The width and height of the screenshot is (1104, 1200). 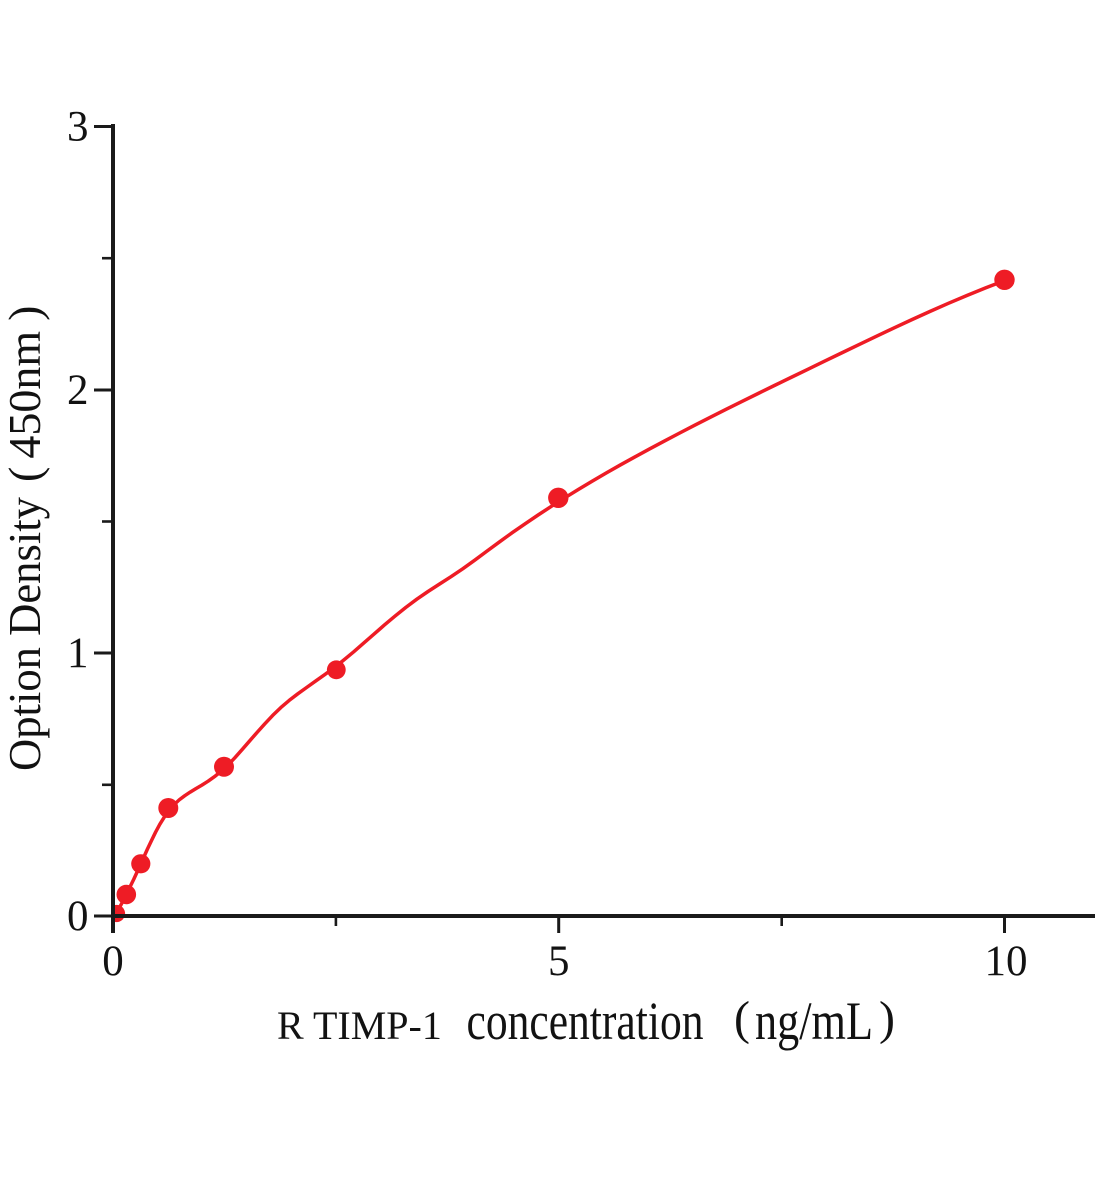 I want to click on svg-text: concentration, so click(x=585, y=1021).